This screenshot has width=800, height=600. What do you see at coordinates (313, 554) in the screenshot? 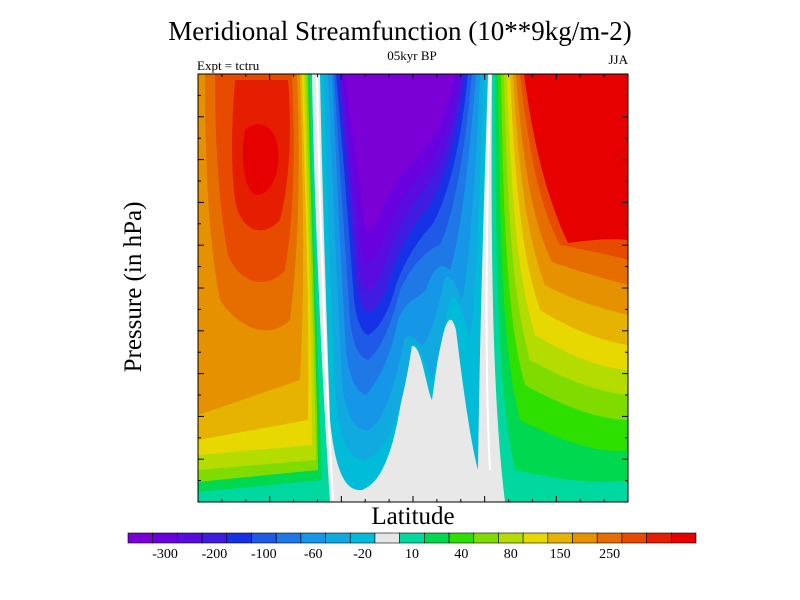
I see `colorbar-level-label: -60` at bounding box center [313, 554].